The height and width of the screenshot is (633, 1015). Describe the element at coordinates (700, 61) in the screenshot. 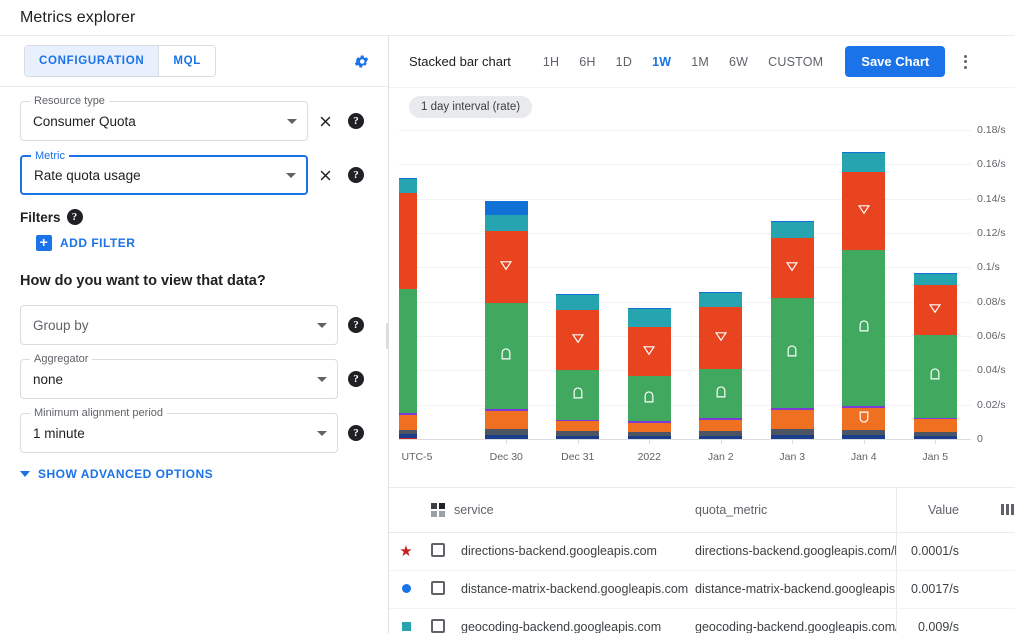

I see `range-1m: 1M` at that location.